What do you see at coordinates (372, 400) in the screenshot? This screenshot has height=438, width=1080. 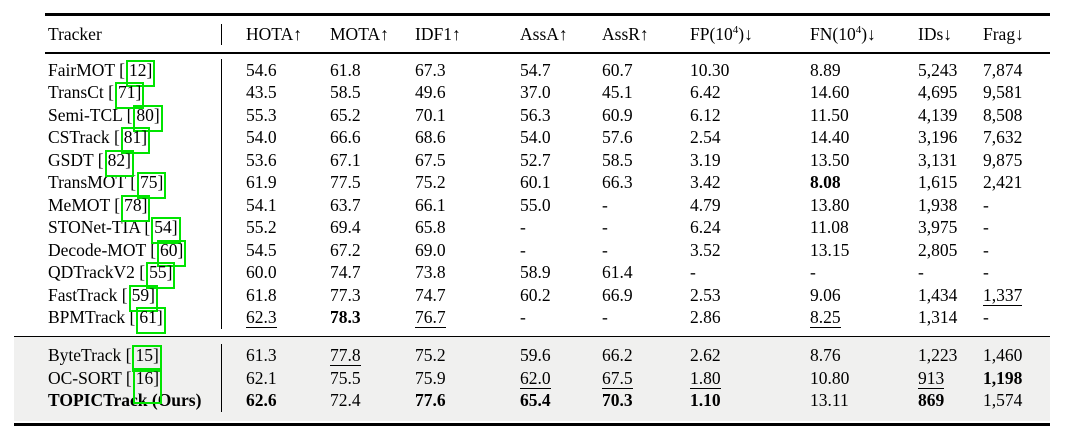 I see `metric-cell: 72.4` at bounding box center [372, 400].